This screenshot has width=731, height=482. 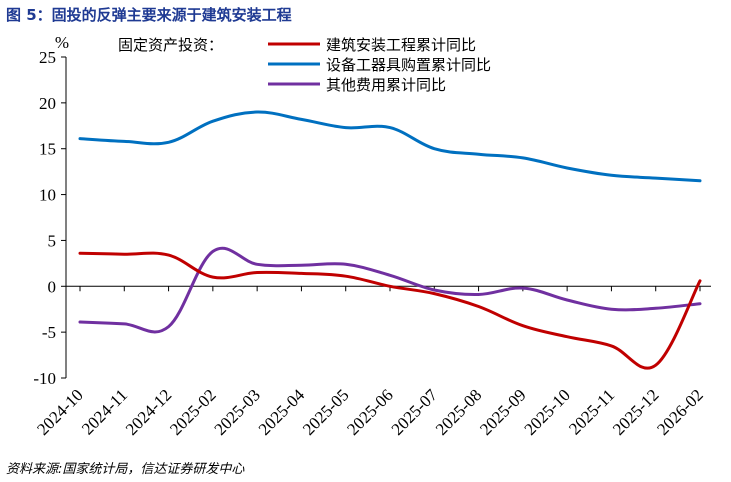 What do you see at coordinates (386, 85) in the screenshot?
I see `legend-entry-3: 其他费用累计同比` at bounding box center [386, 85].